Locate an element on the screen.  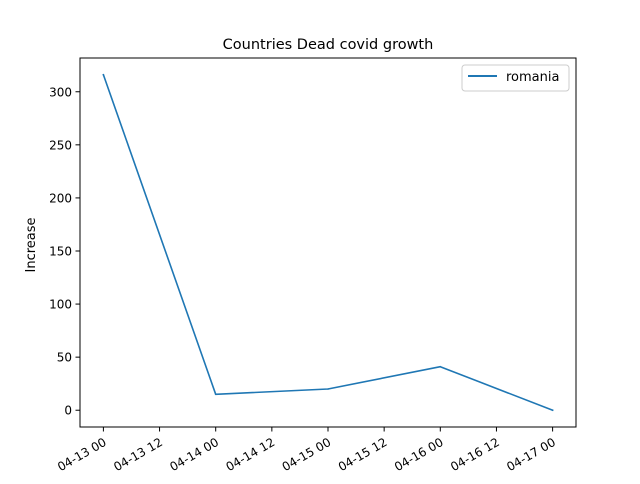
legend-label: romania is located at coordinates (532, 77).